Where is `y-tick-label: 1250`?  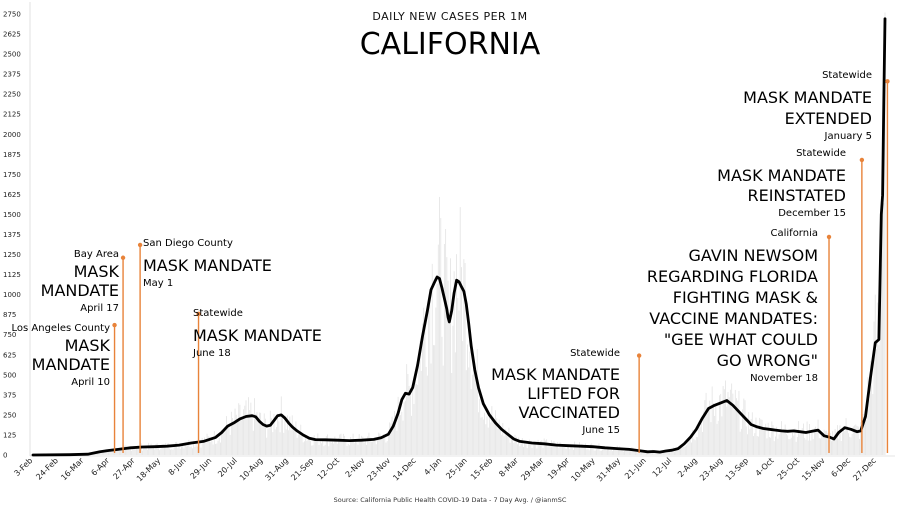 y-tick-label: 1250 is located at coordinates (12, 255).